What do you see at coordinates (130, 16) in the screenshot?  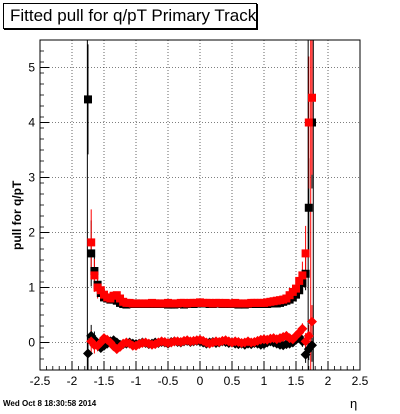 I see `chart-title: Fitted pull for q/pT Primary Tracks` at bounding box center [130, 16].